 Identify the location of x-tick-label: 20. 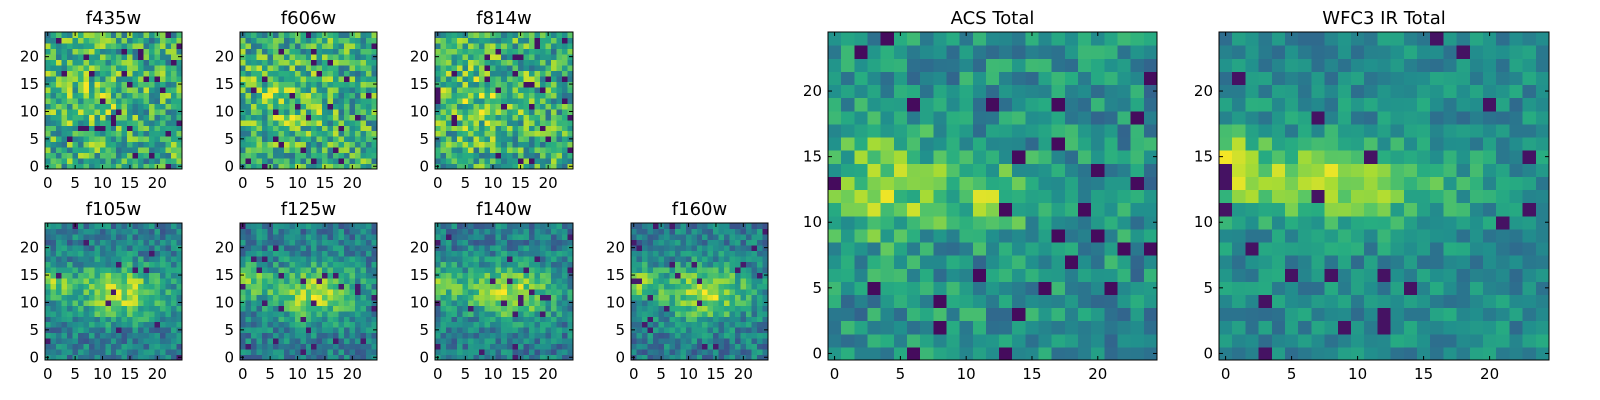
(157, 374).